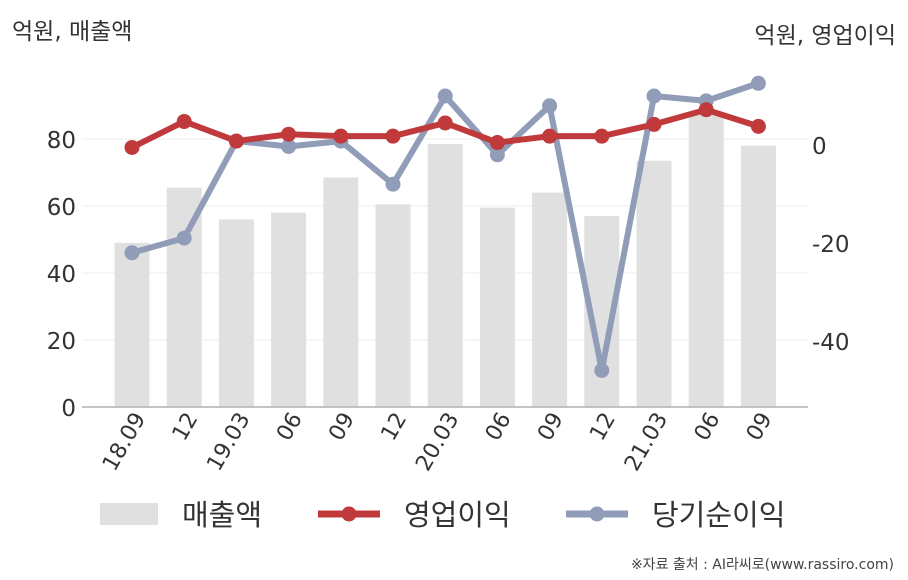 The width and height of the screenshot is (908, 580). I want to click on left-tick-label: 0, so click(68, 409).